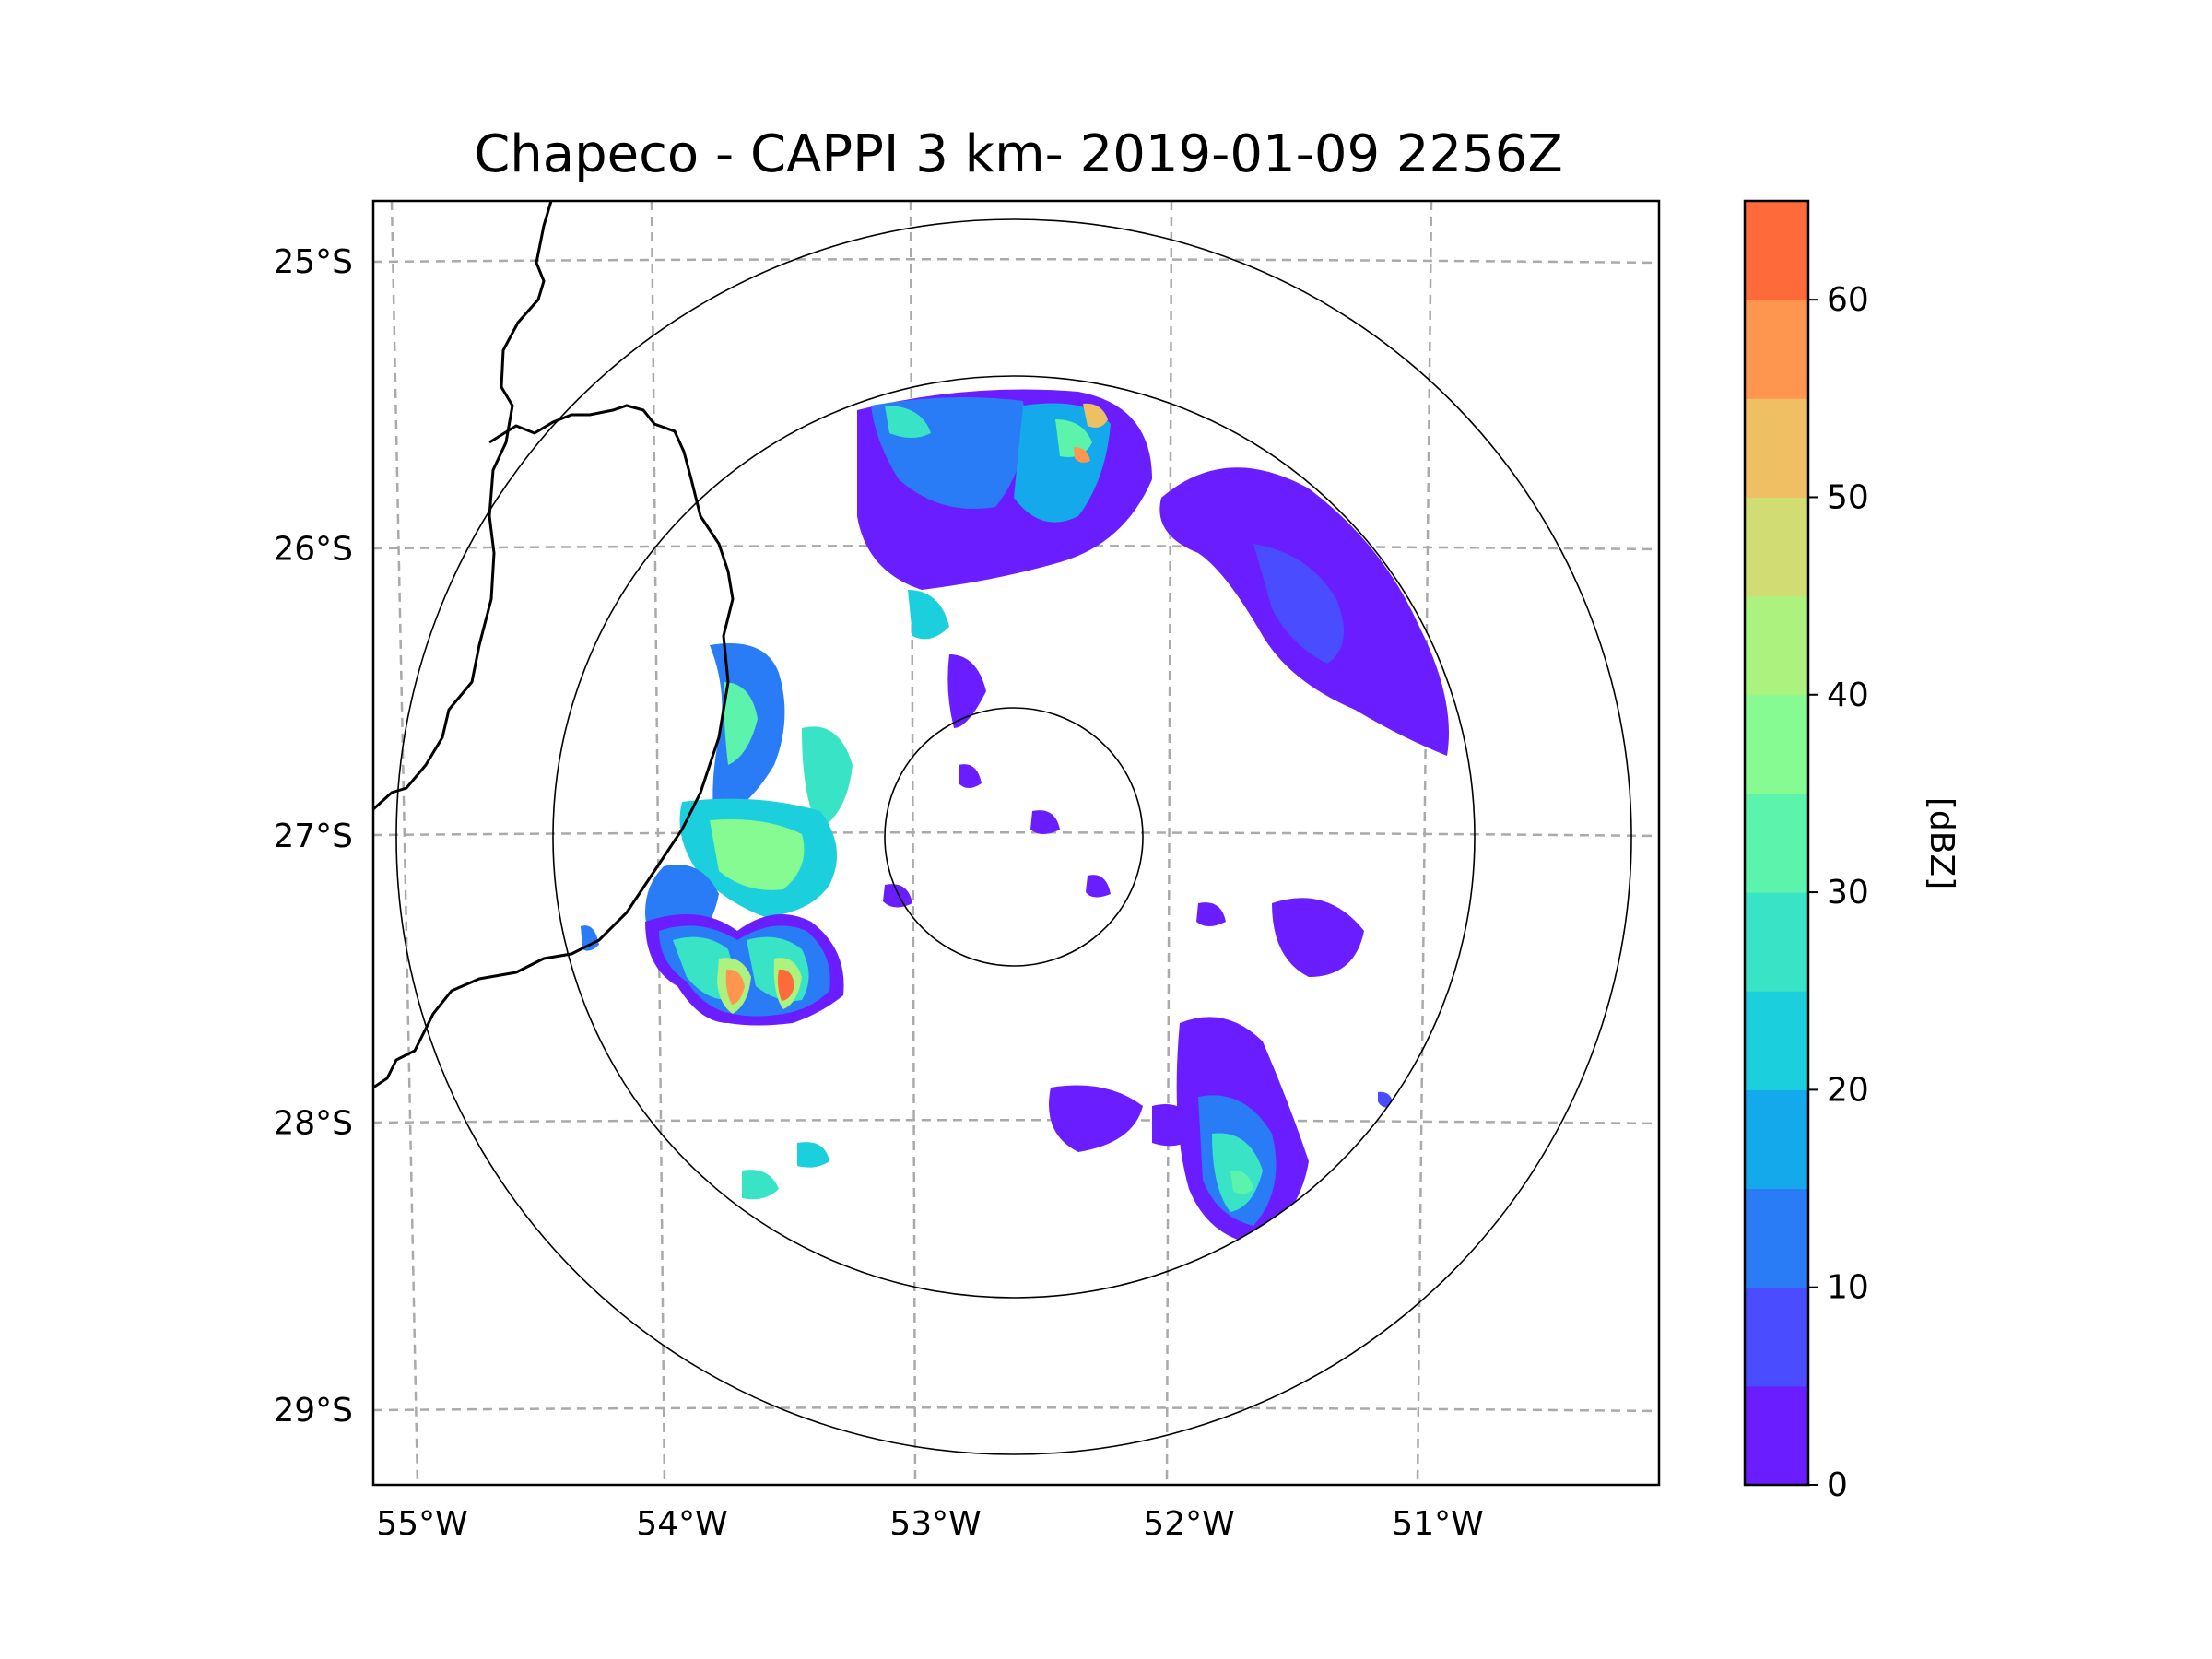  What do you see at coordinates (1016, 547) in the screenshot?
I see `parallel-26s` at bounding box center [1016, 547].